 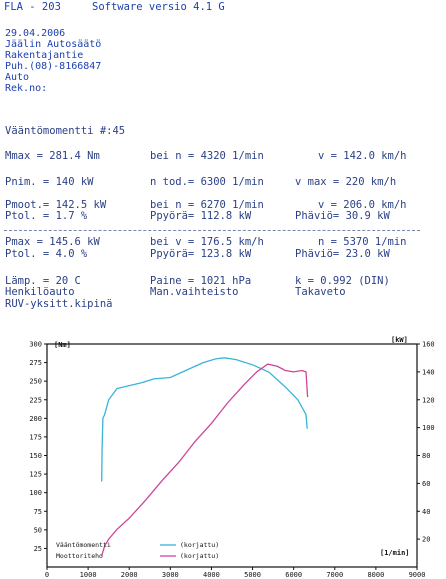 What do you see at coordinates (52, 242) in the screenshot?
I see `max-power: Pmax = 145.6 kW` at bounding box center [52, 242].